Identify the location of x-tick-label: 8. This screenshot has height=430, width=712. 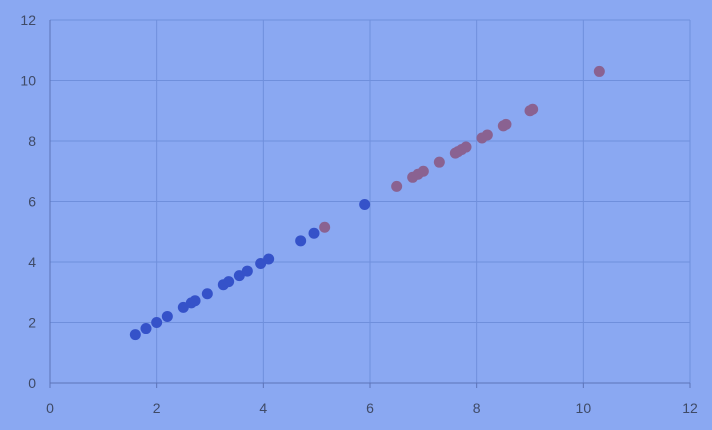
(477, 408).